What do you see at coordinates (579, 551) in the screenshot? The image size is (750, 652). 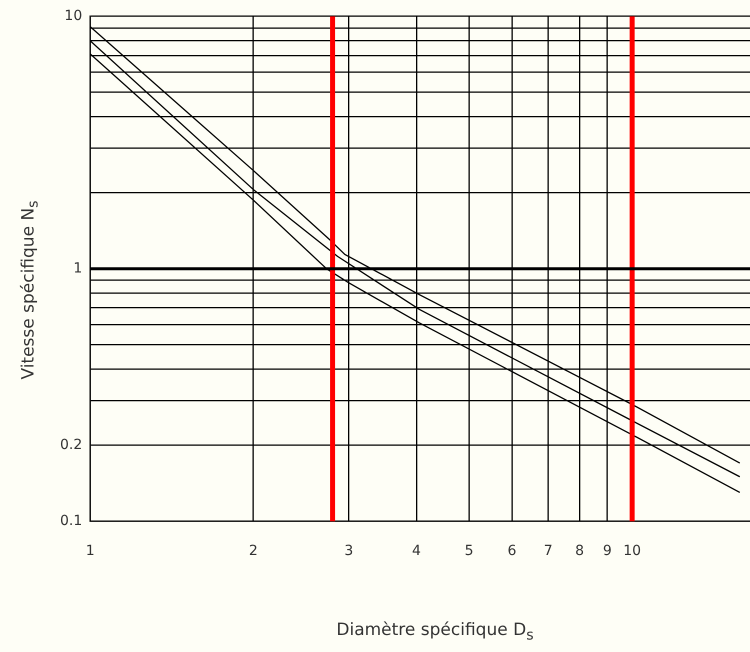 I see `x-tick-label: 8` at bounding box center [579, 551].